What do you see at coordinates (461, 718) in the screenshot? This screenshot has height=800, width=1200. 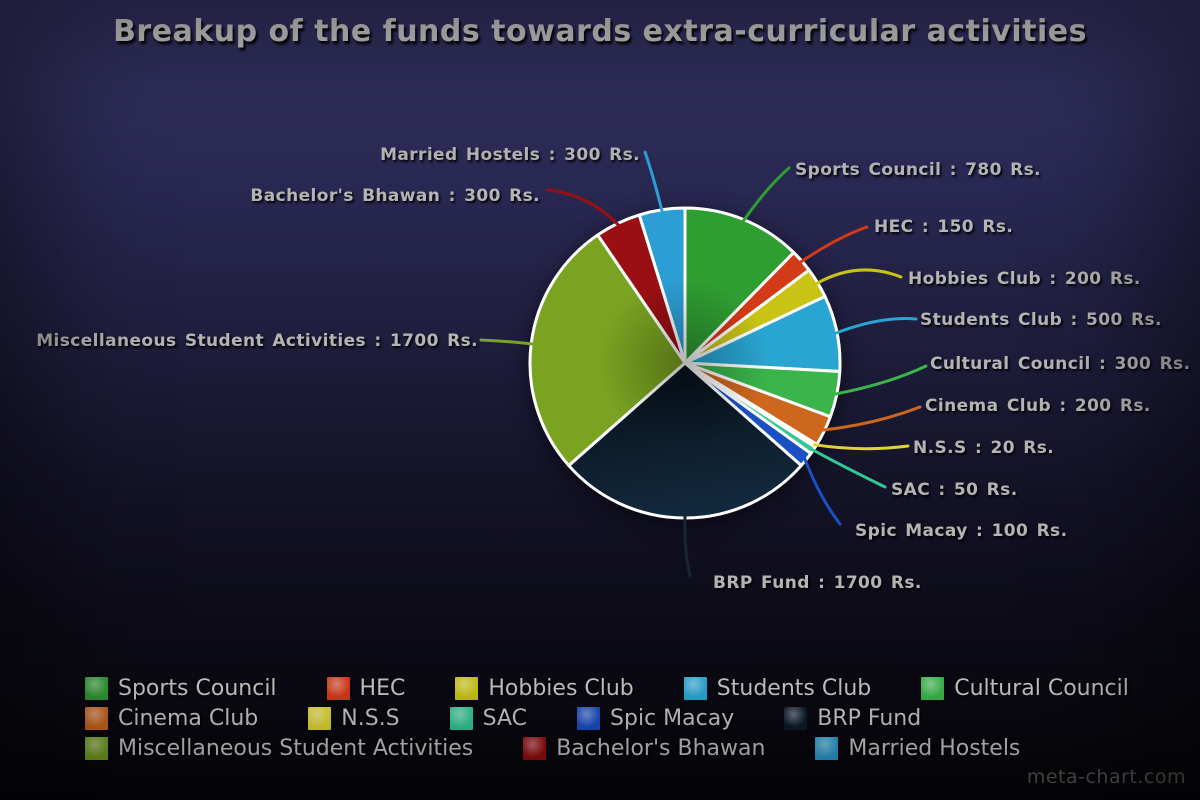 I see `legend-swatch-sac` at bounding box center [461, 718].